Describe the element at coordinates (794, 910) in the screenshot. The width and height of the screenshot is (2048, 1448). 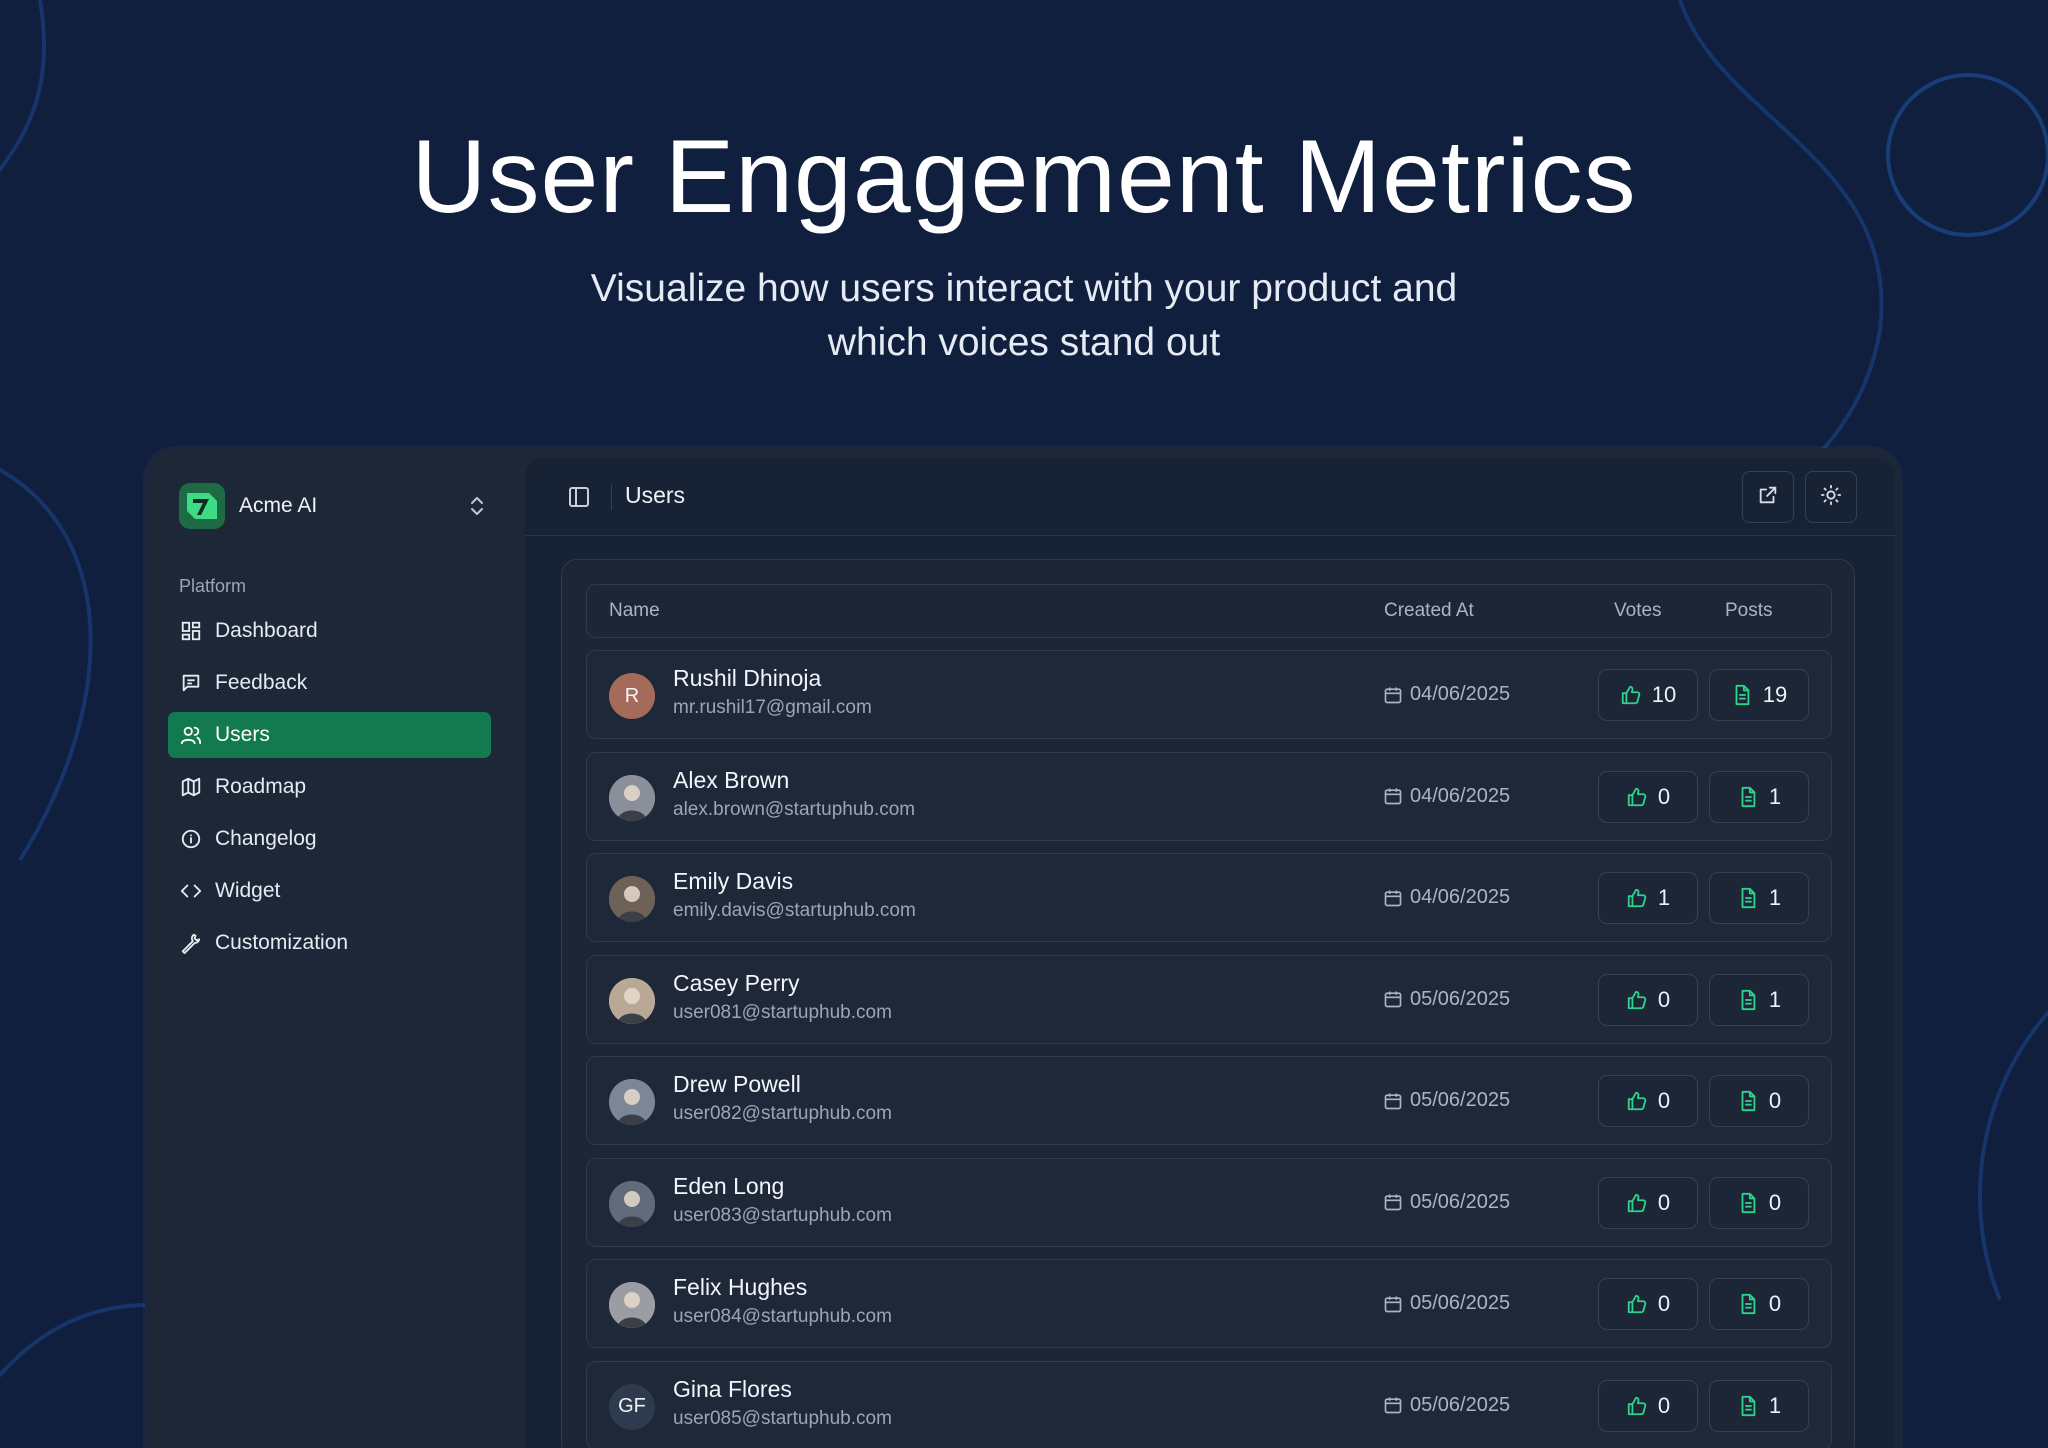
I see `user-email: emily.davis@startuphub.com` at that location.